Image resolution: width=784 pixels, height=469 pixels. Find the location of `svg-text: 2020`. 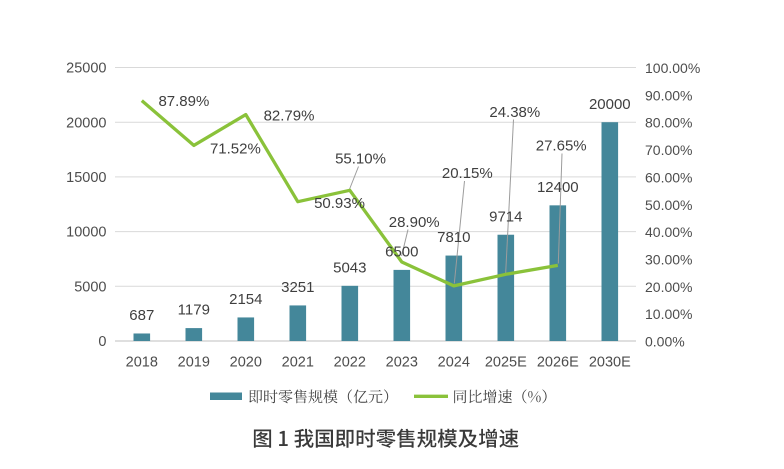

svg-text: 2020 is located at coordinates (246, 363).